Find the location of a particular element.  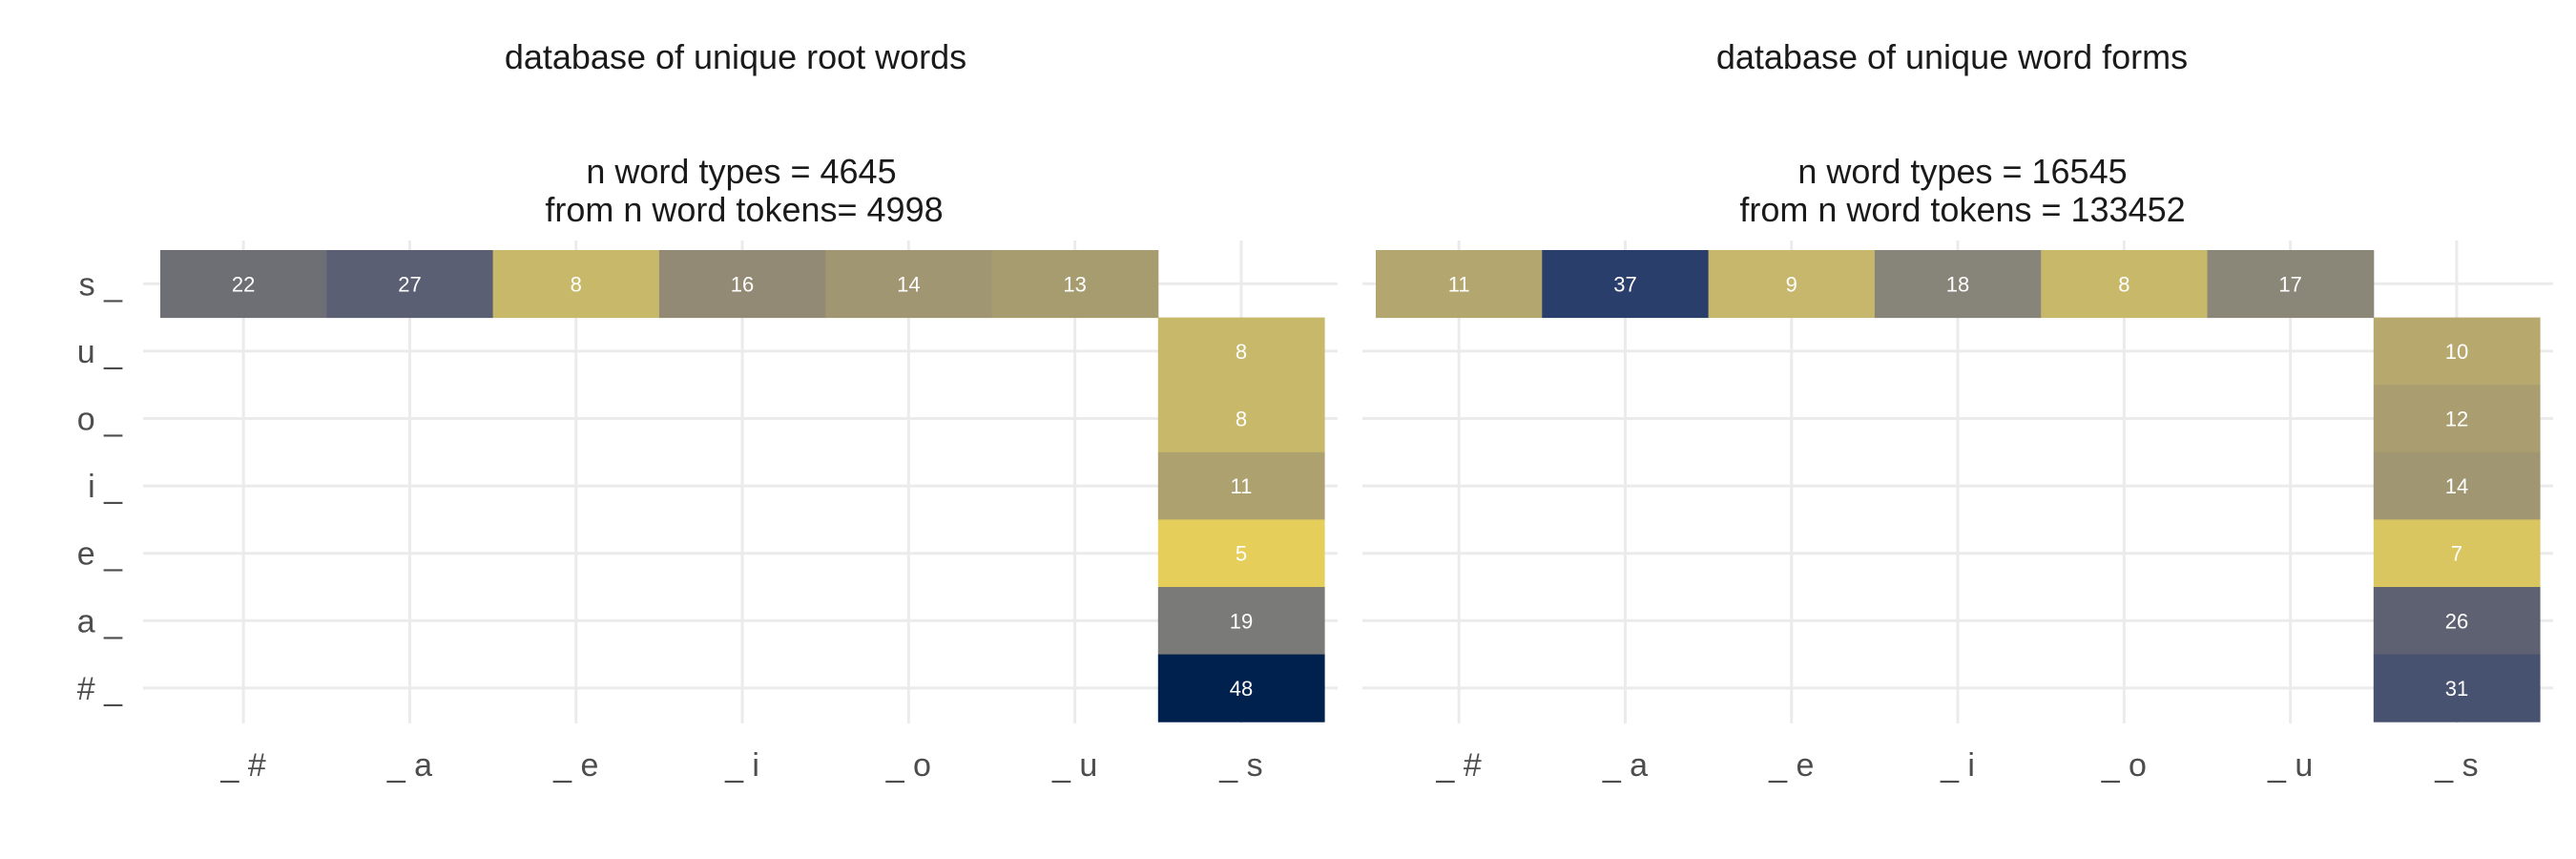

cell-value-label: 9 is located at coordinates (1791, 284).